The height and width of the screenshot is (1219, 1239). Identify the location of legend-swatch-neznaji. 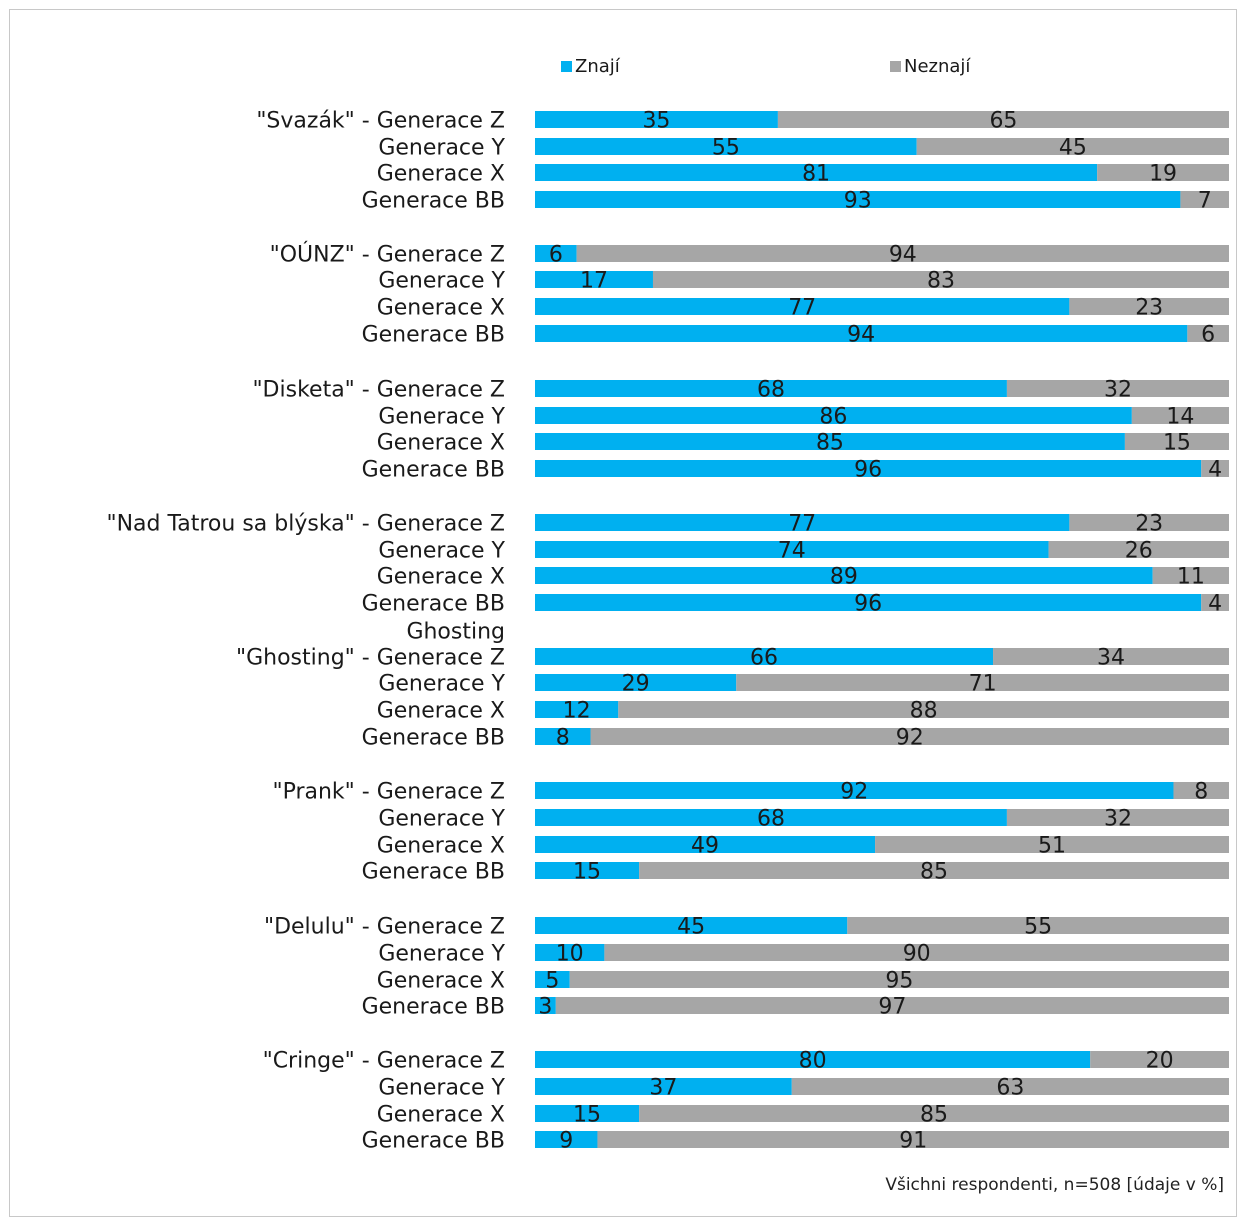
(895, 66).